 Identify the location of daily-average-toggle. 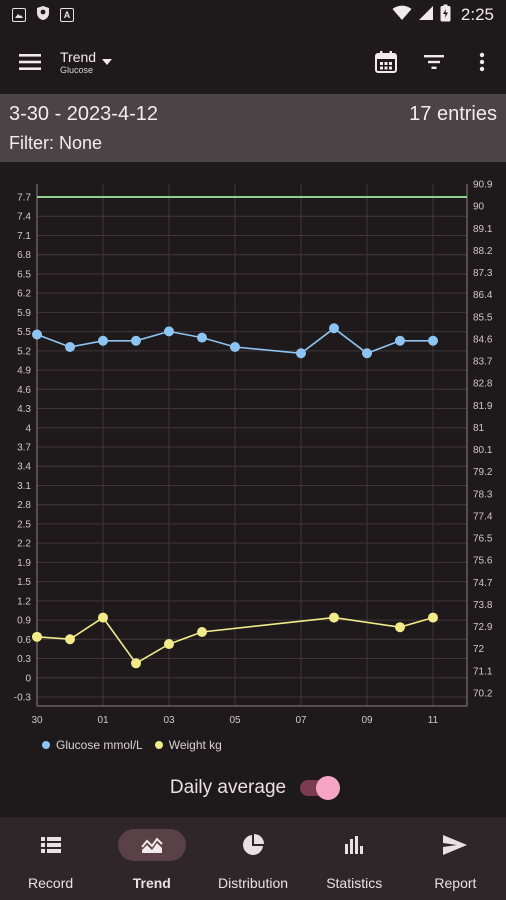
(320, 788).